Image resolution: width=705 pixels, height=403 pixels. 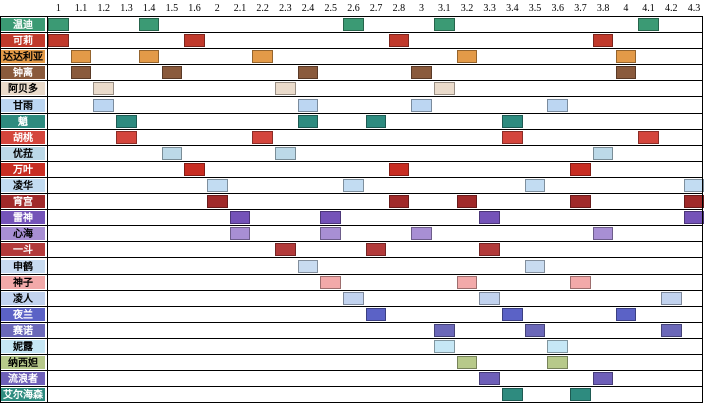 What do you see at coordinates (694, 8) in the screenshot?
I see `version-header: 4.3` at bounding box center [694, 8].